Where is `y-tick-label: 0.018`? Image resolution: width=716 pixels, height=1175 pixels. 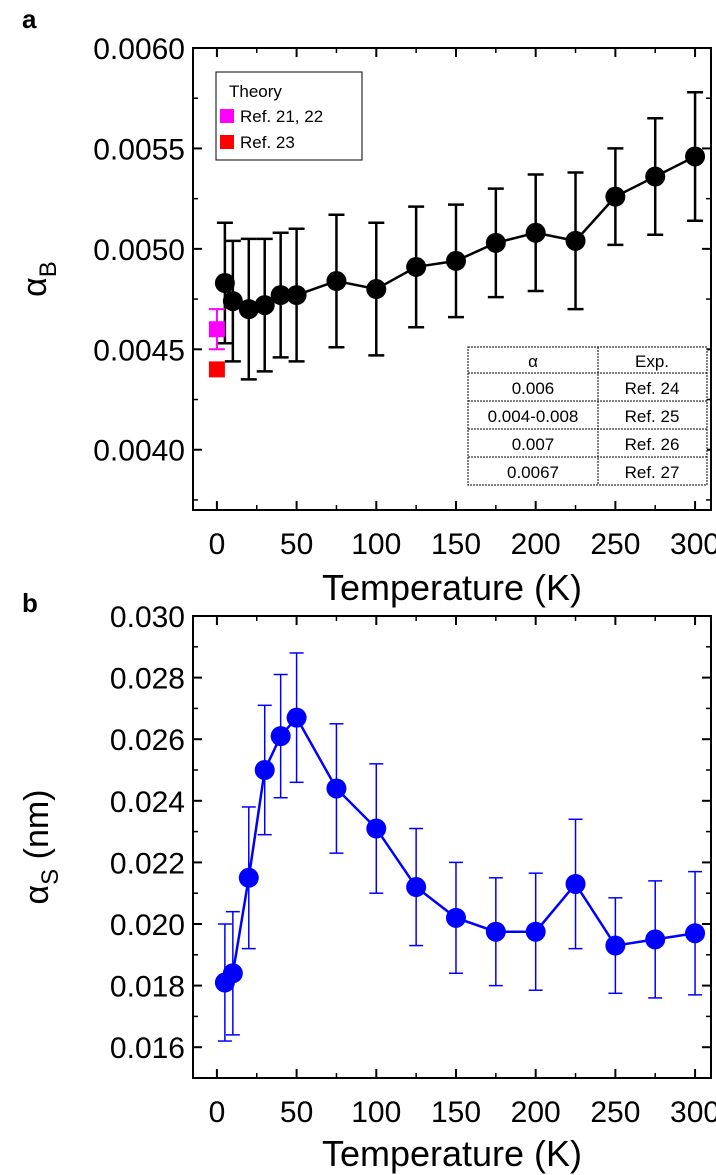
y-tick-label: 0.018 is located at coordinates (147, 987).